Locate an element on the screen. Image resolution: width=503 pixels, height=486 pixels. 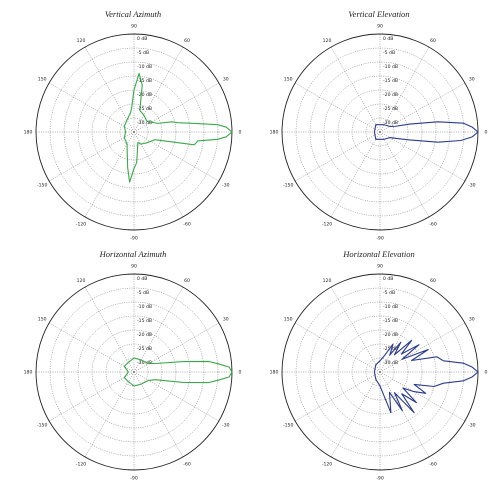
chart-title: Horizontal Azimuth is located at coordinates (133, 254).